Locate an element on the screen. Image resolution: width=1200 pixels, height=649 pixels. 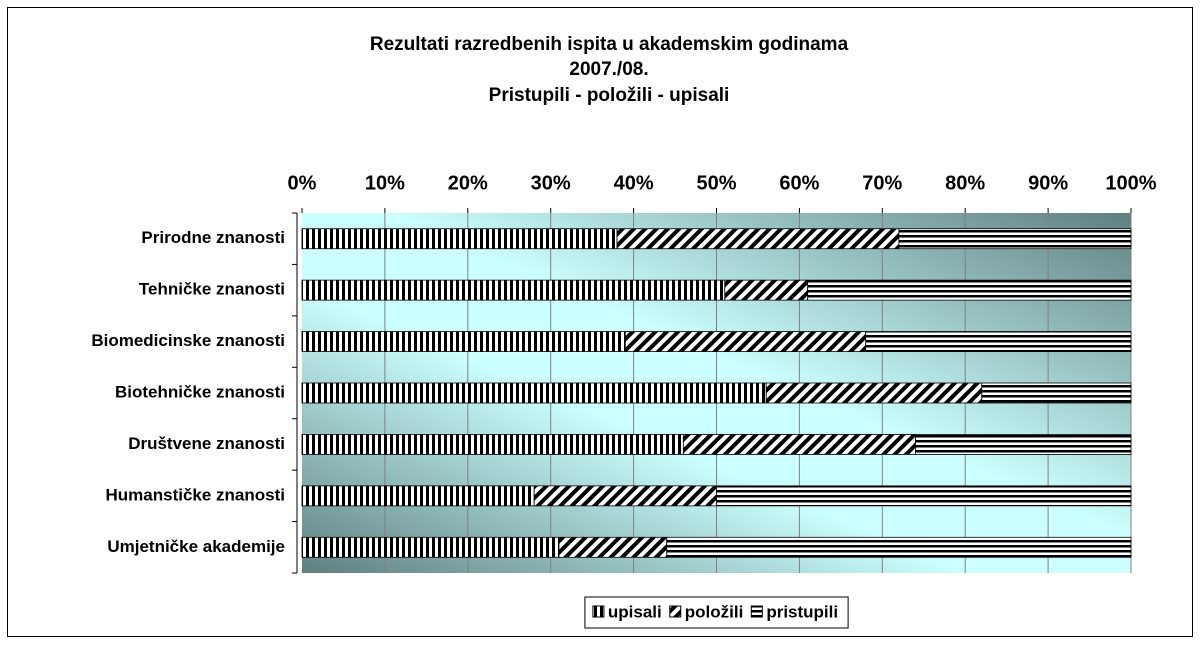
legend: upisali položili pristupili is located at coordinates (716, 612).